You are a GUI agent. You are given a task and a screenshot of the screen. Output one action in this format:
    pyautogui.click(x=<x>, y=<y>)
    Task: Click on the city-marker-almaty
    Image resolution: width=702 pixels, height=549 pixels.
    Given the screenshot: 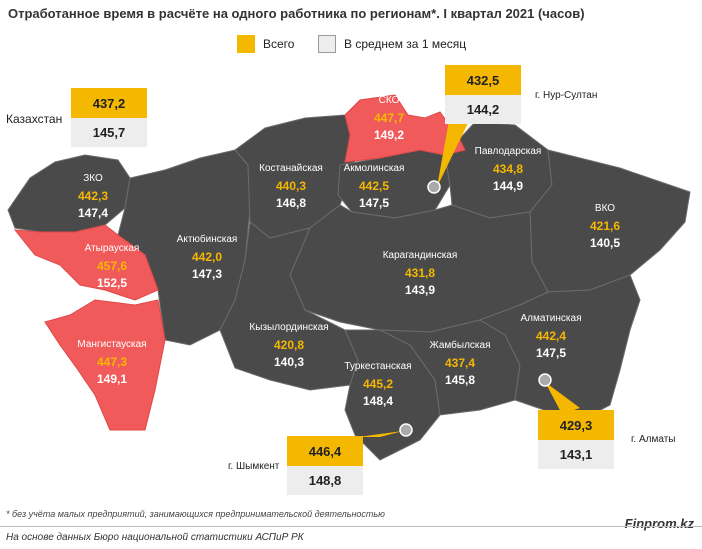 What is the action you would take?
    pyautogui.click(x=545, y=380)
    